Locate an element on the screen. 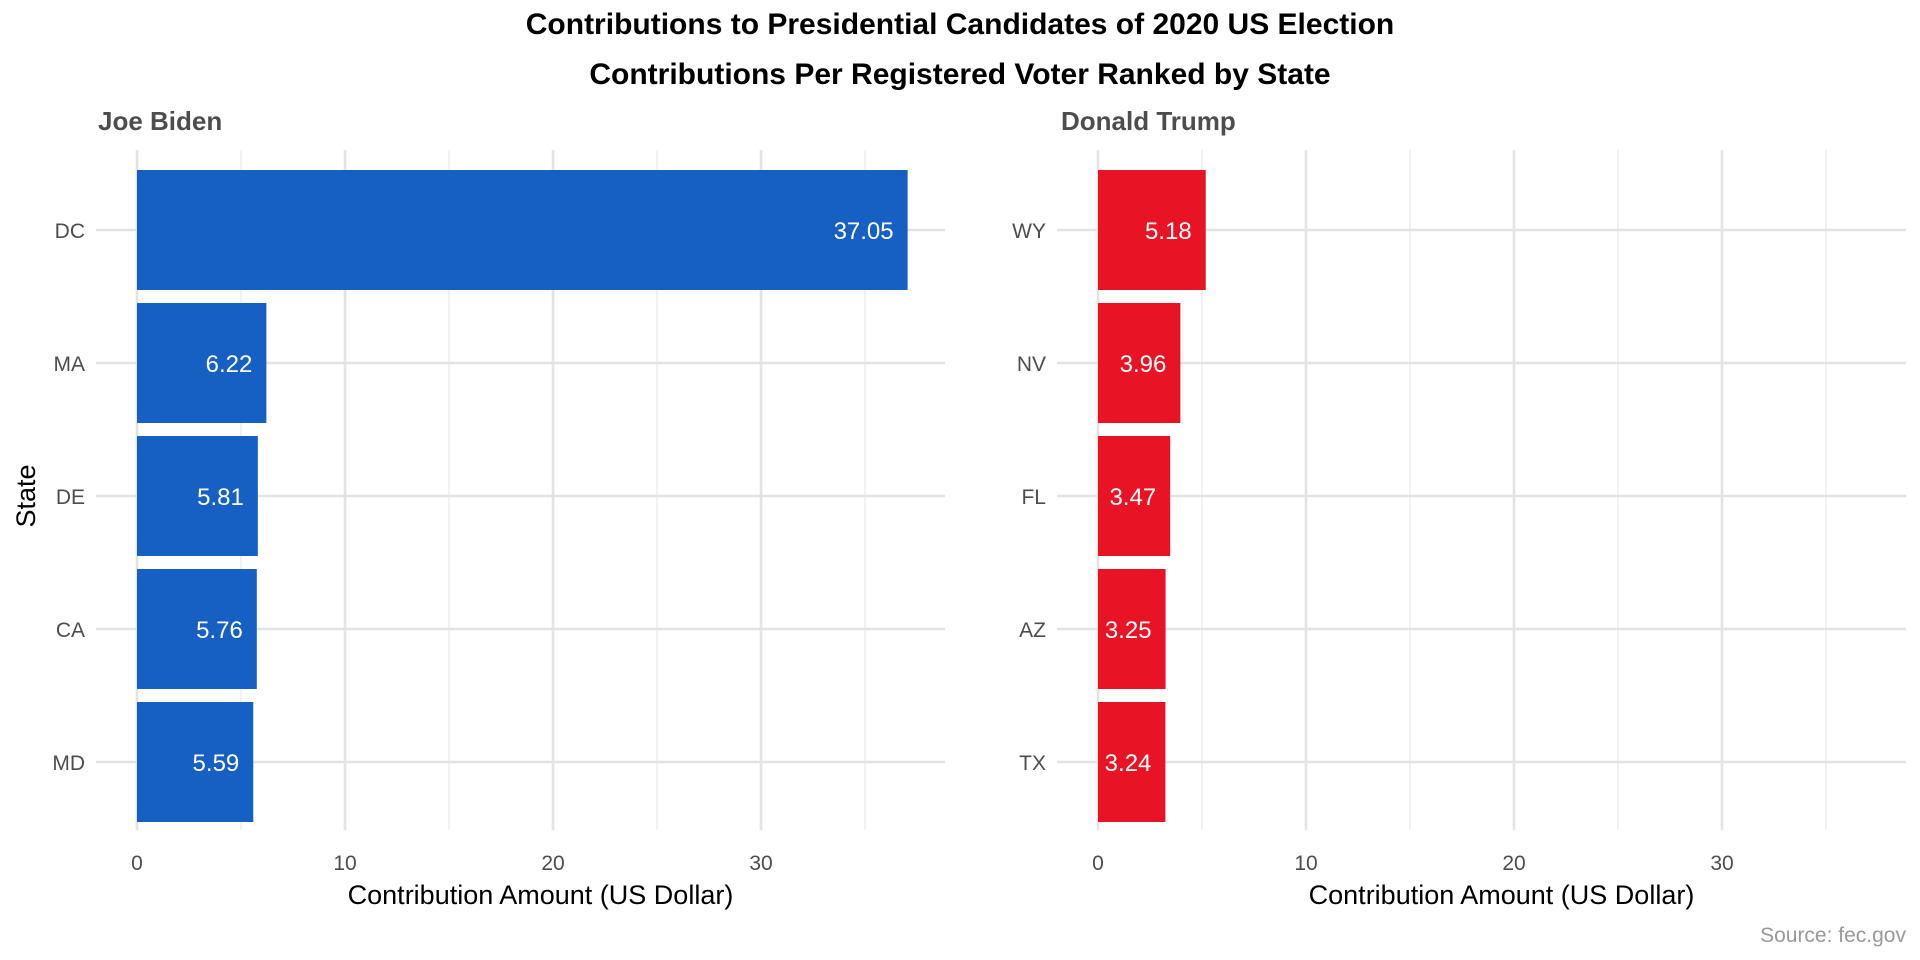  chart-caption: Source: fec.gov is located at coordinates (1833, 935).